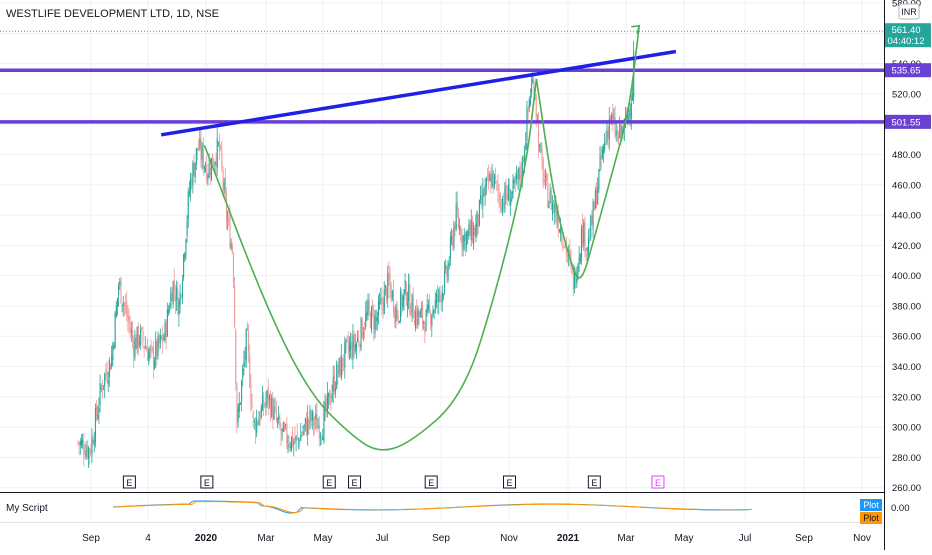 The width and height of the screenshot is (932, 555). I want to click on chart-title: WESTLIFE DEVELOPMENT LTD, 1D, NSE, so click(112, 14).